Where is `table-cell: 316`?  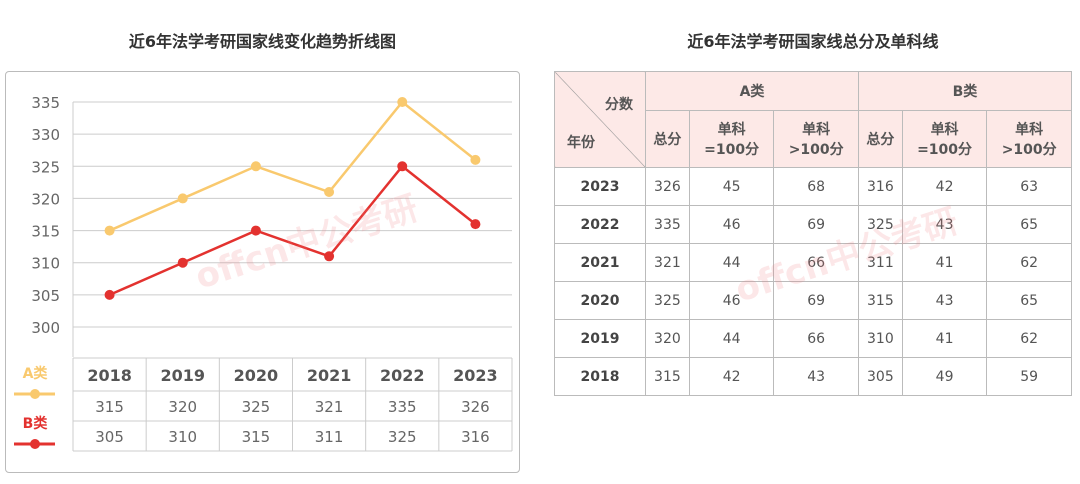
table-cell: 316 is located at coordinates (880, 186).